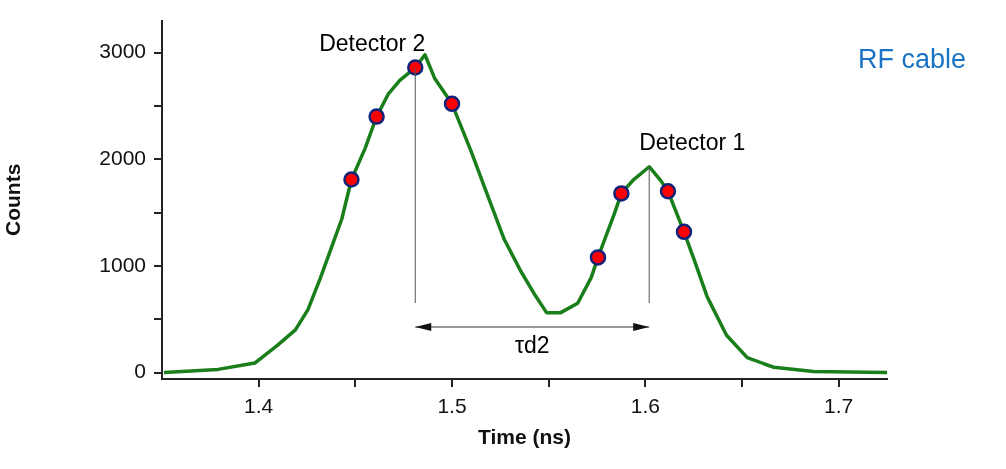 The width and height of the screenshot is (1006, 469). I want to click on x-tick-label: 1.4, so click(259, 406).